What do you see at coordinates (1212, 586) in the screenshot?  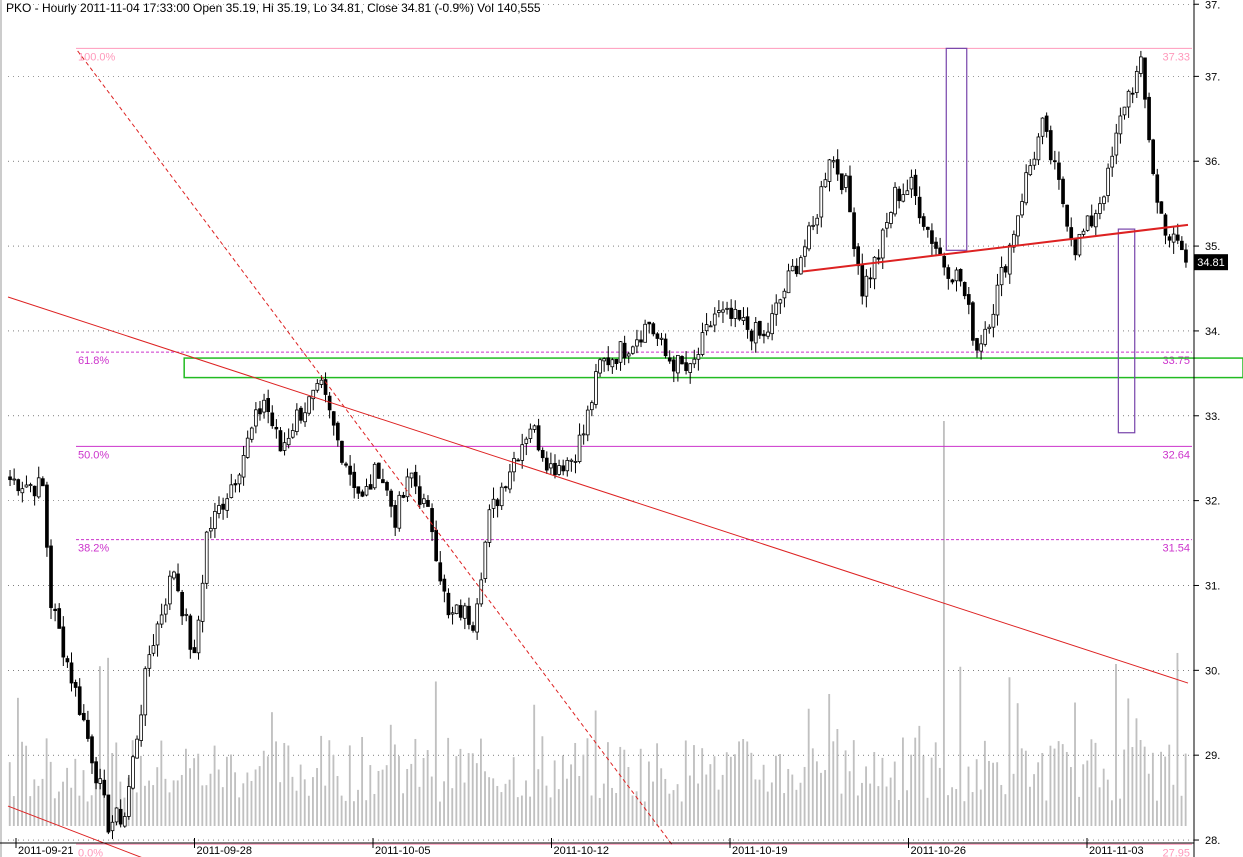 I see `y-tick-label: 31.` at bounding box center [1212, 586].